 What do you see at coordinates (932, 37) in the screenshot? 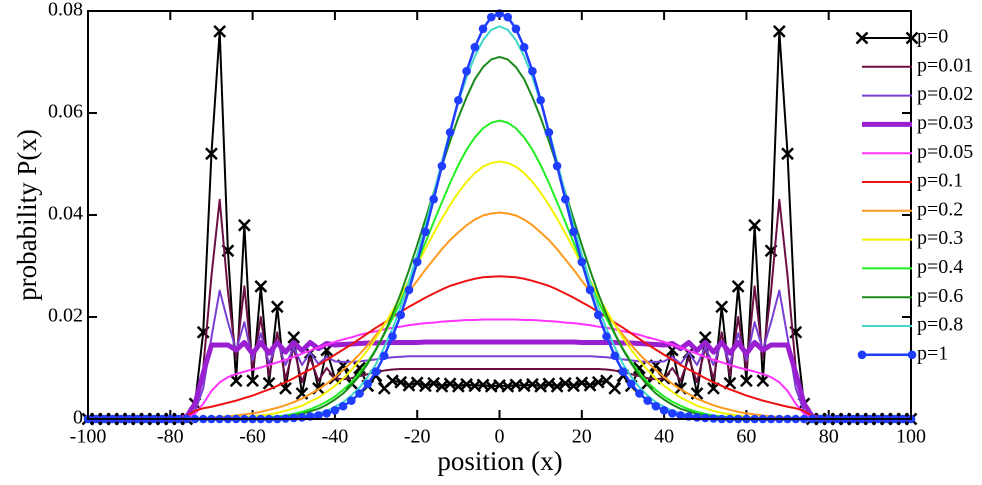
I see `legend-label: p=0` at bounding box center [932, 37].